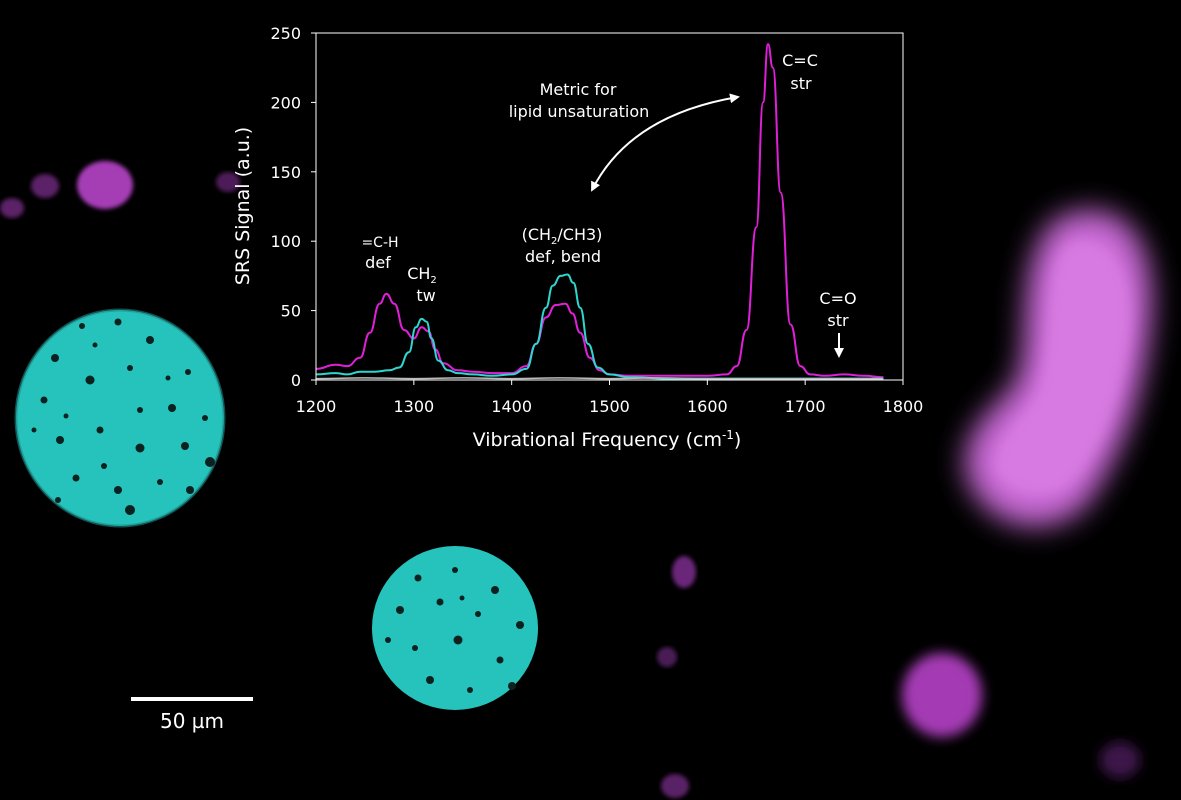  I want to click on annotation-ch-def: =C-H def, so click(379, 253).